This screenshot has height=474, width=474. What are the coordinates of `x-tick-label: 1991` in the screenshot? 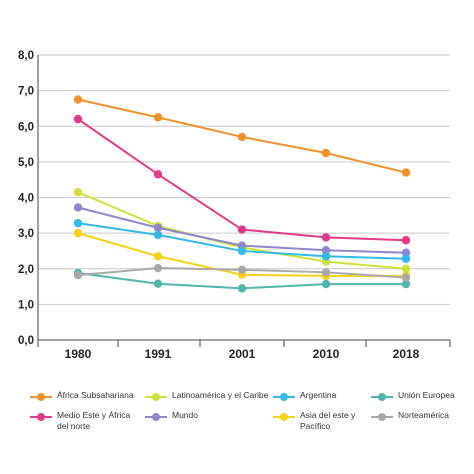 It's located at (158, 354).